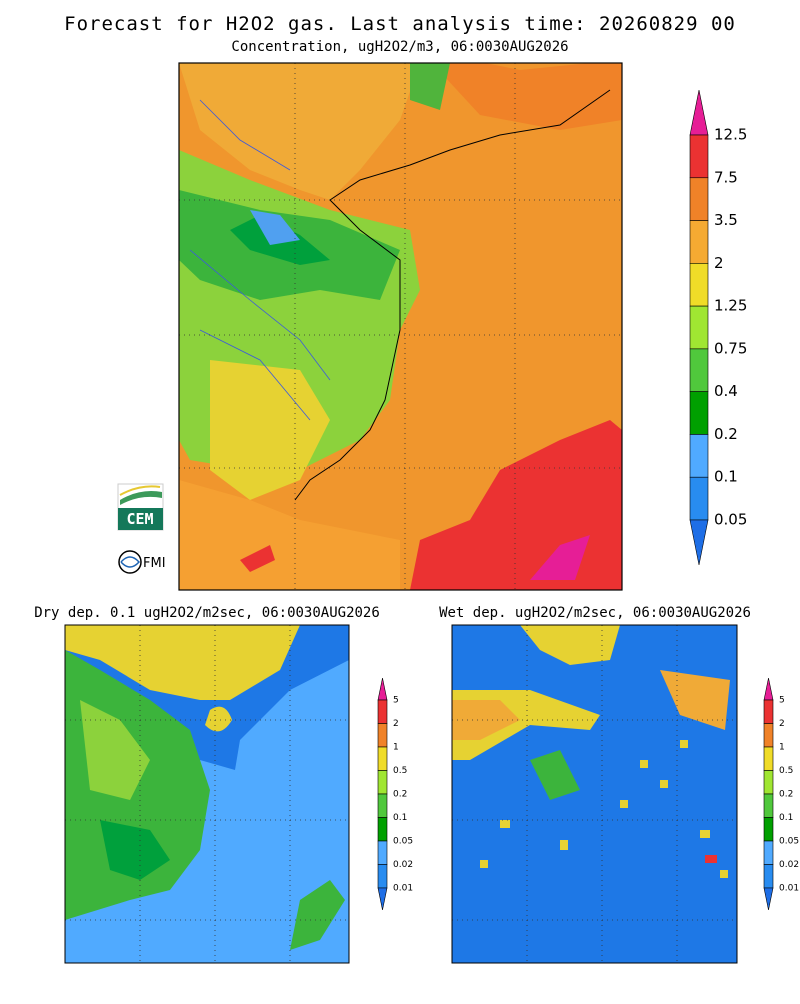 This screenshot has height=1004, width=800. Describe the element at coordinates (140, 507) in the screenshot. I see `cem-logo: CEM` at that location.